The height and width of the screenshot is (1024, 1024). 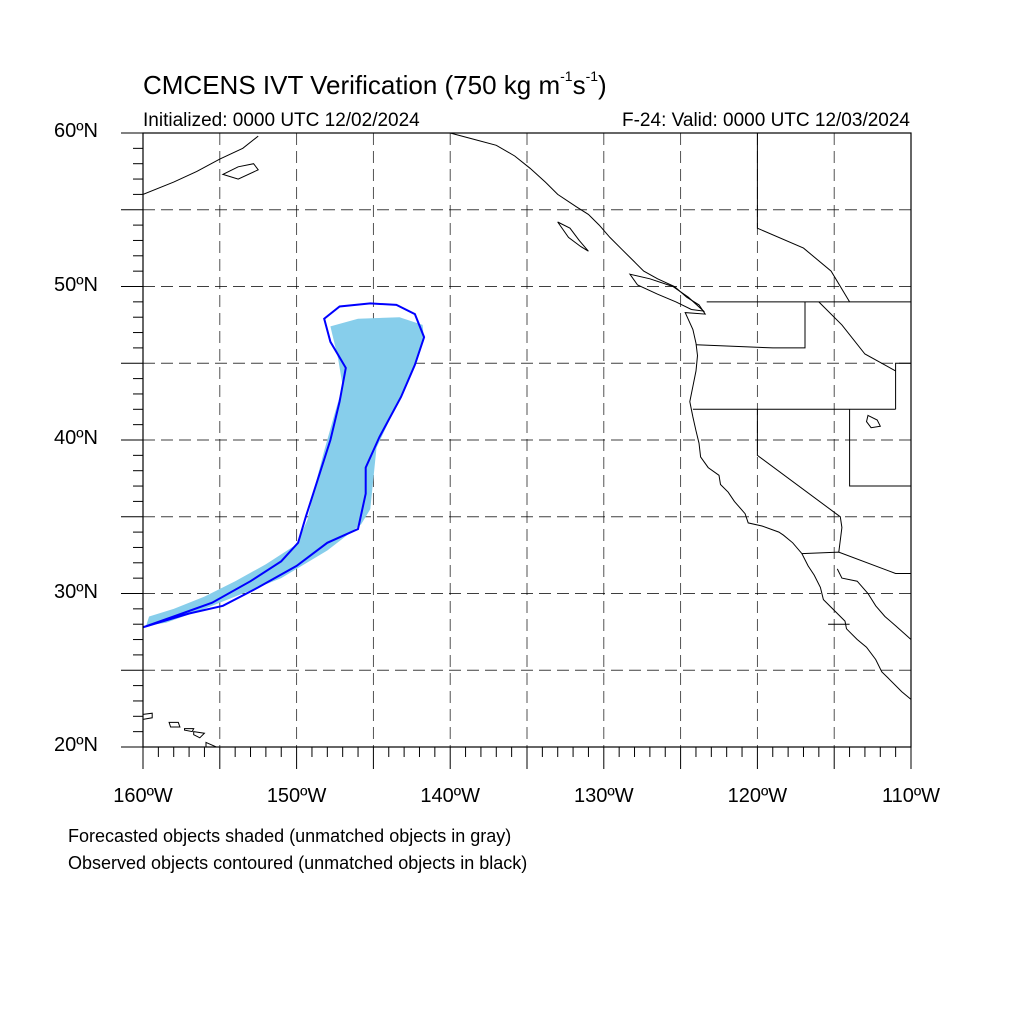 I want to click on observed-object-contour, so click(x=284, y=465).